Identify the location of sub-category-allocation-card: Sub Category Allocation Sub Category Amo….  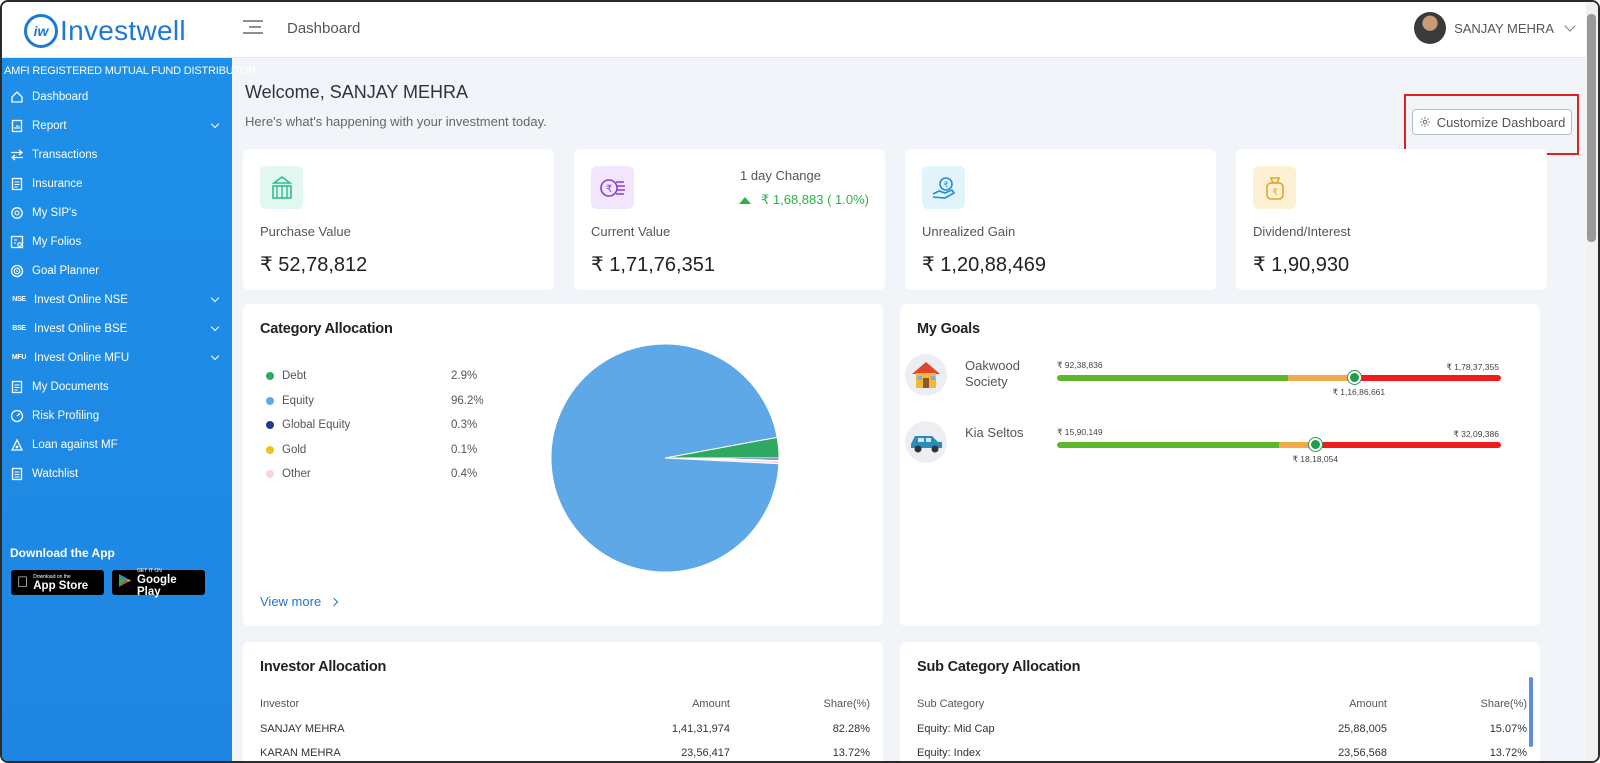
(1220, 701).